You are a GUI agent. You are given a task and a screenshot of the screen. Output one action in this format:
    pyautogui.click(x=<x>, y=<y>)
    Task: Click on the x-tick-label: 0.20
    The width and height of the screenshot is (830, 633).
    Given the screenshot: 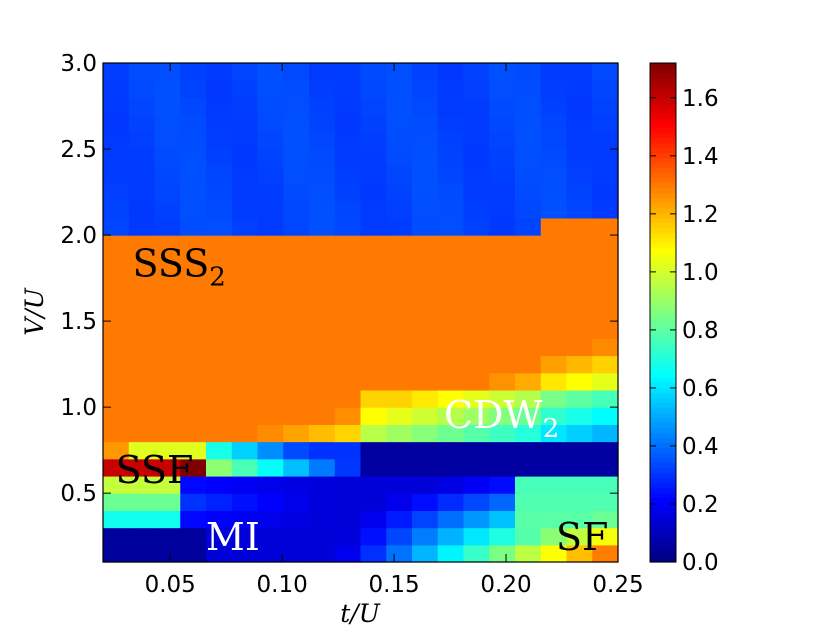 What is the action you would take?
    pyautogui.click(x=505, y=585)
    